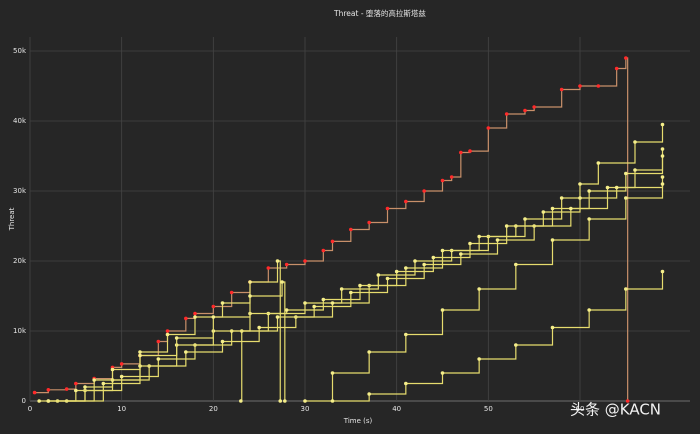 This screenshot has width=700, height=434. What do you see at coordinates (580, 409) in the screenshot?
I see `x-tick-label: 60` at bounding box center [580, 409].